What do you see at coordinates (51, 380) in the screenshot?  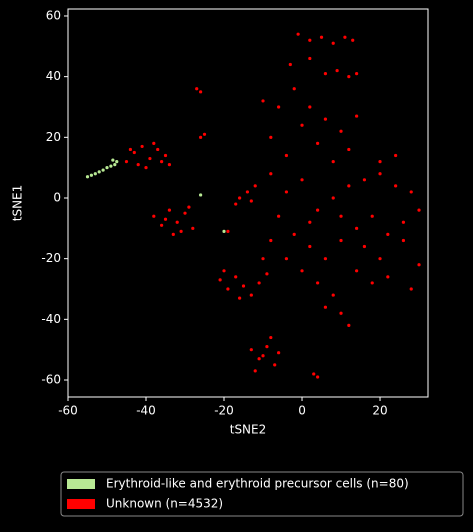 I see `y-tick-label: -60` at bounding box center [51, 380].